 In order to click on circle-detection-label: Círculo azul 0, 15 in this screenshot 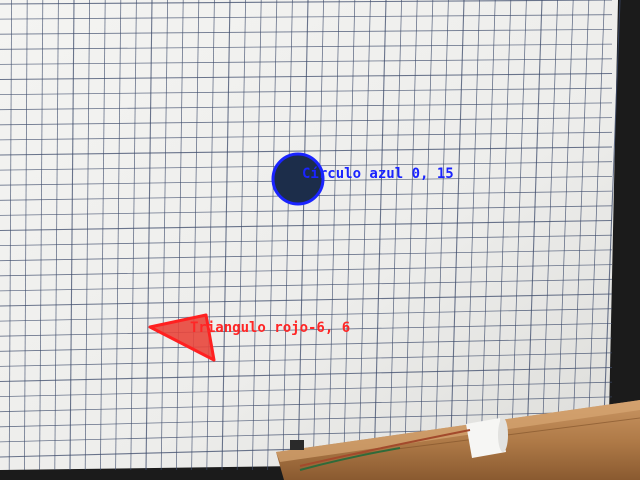, I will do `click(378, 174)`.